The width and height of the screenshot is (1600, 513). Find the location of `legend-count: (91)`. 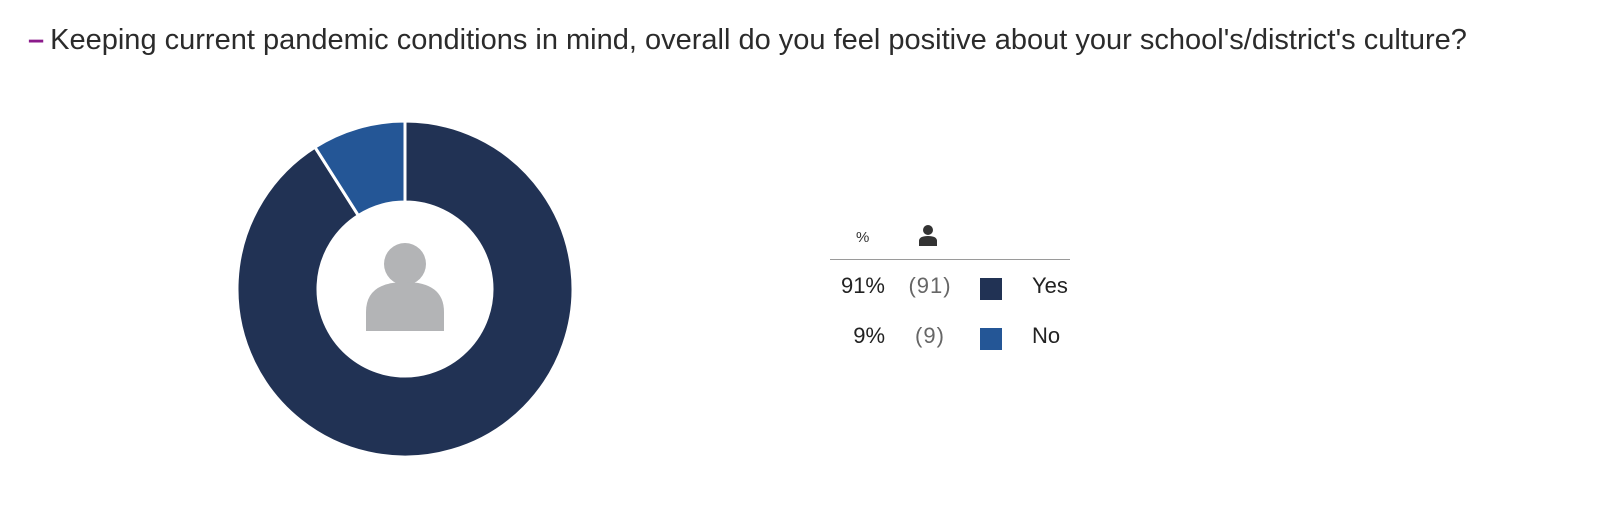

legend-count: (91) is located at coordinates (930, 285).